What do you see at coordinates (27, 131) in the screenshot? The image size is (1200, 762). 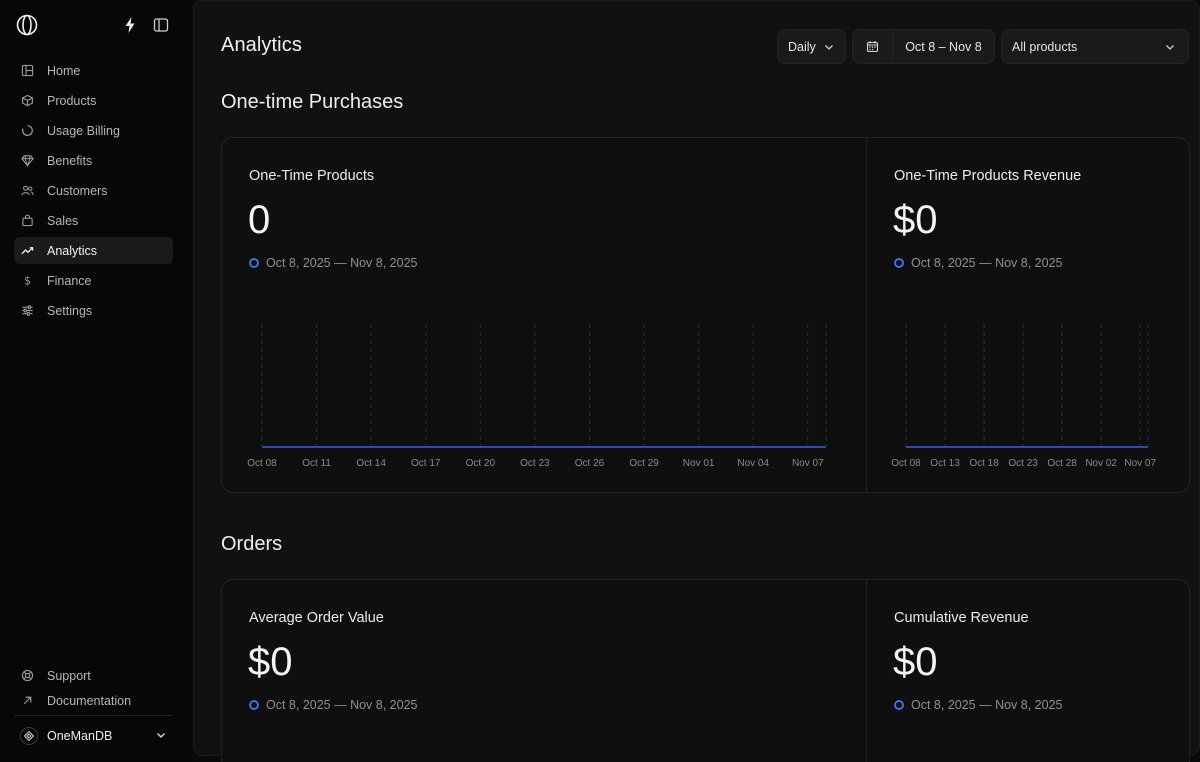 I see `usage-billing-icon` at bounding box center [27, 131].